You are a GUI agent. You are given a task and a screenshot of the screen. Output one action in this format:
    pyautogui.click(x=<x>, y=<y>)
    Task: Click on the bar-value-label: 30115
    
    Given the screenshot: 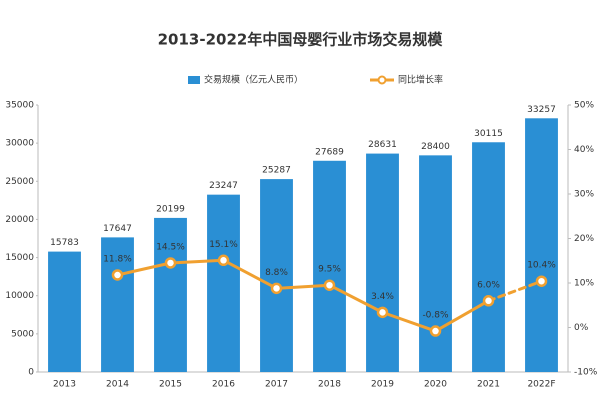 What is the action you would take?
    pyautogui.click(x=488, y=134)
    